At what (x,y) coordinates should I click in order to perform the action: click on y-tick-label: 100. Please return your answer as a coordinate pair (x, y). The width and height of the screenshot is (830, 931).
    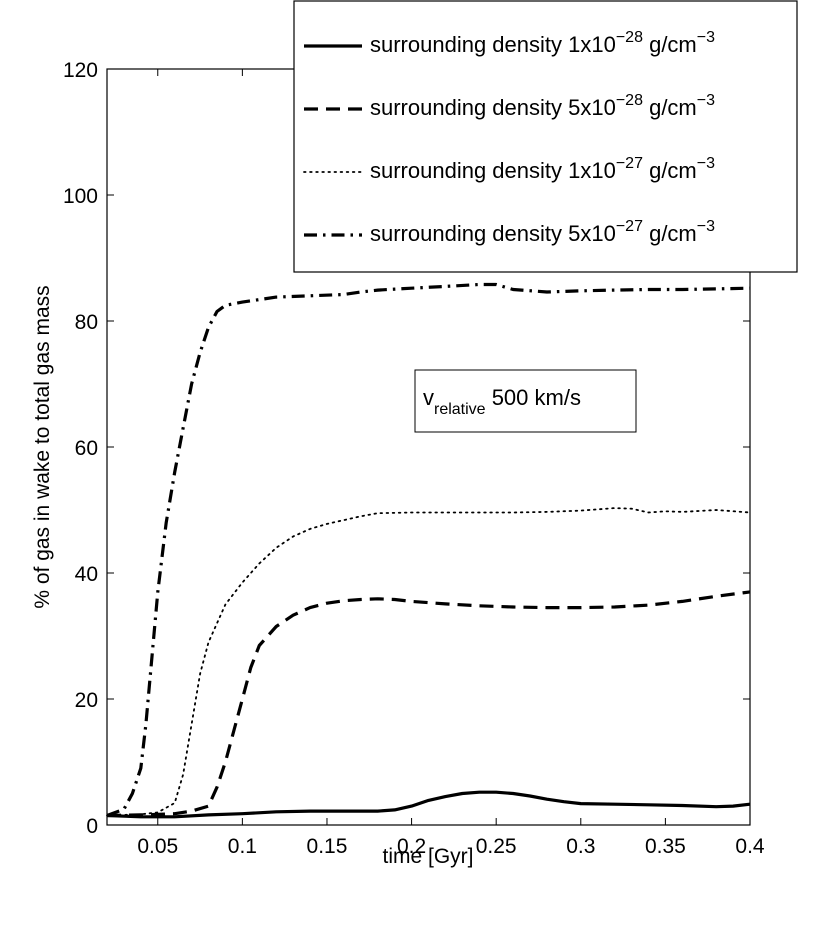
    Looking at the image, I should click on (80, 196).